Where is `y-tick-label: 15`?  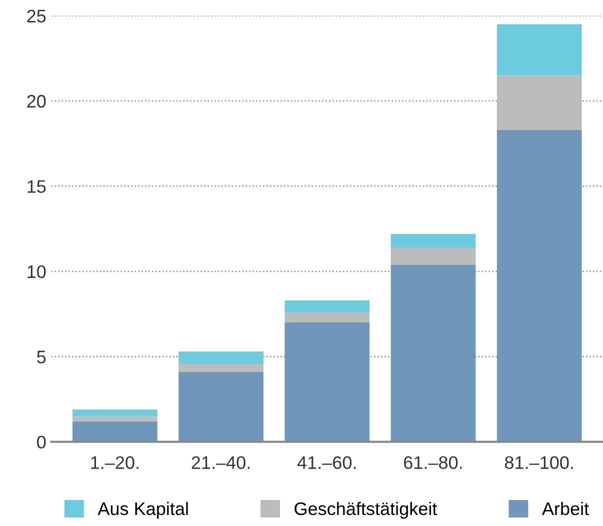
y-tick-label: 15 is located at coordinates (37, 186).